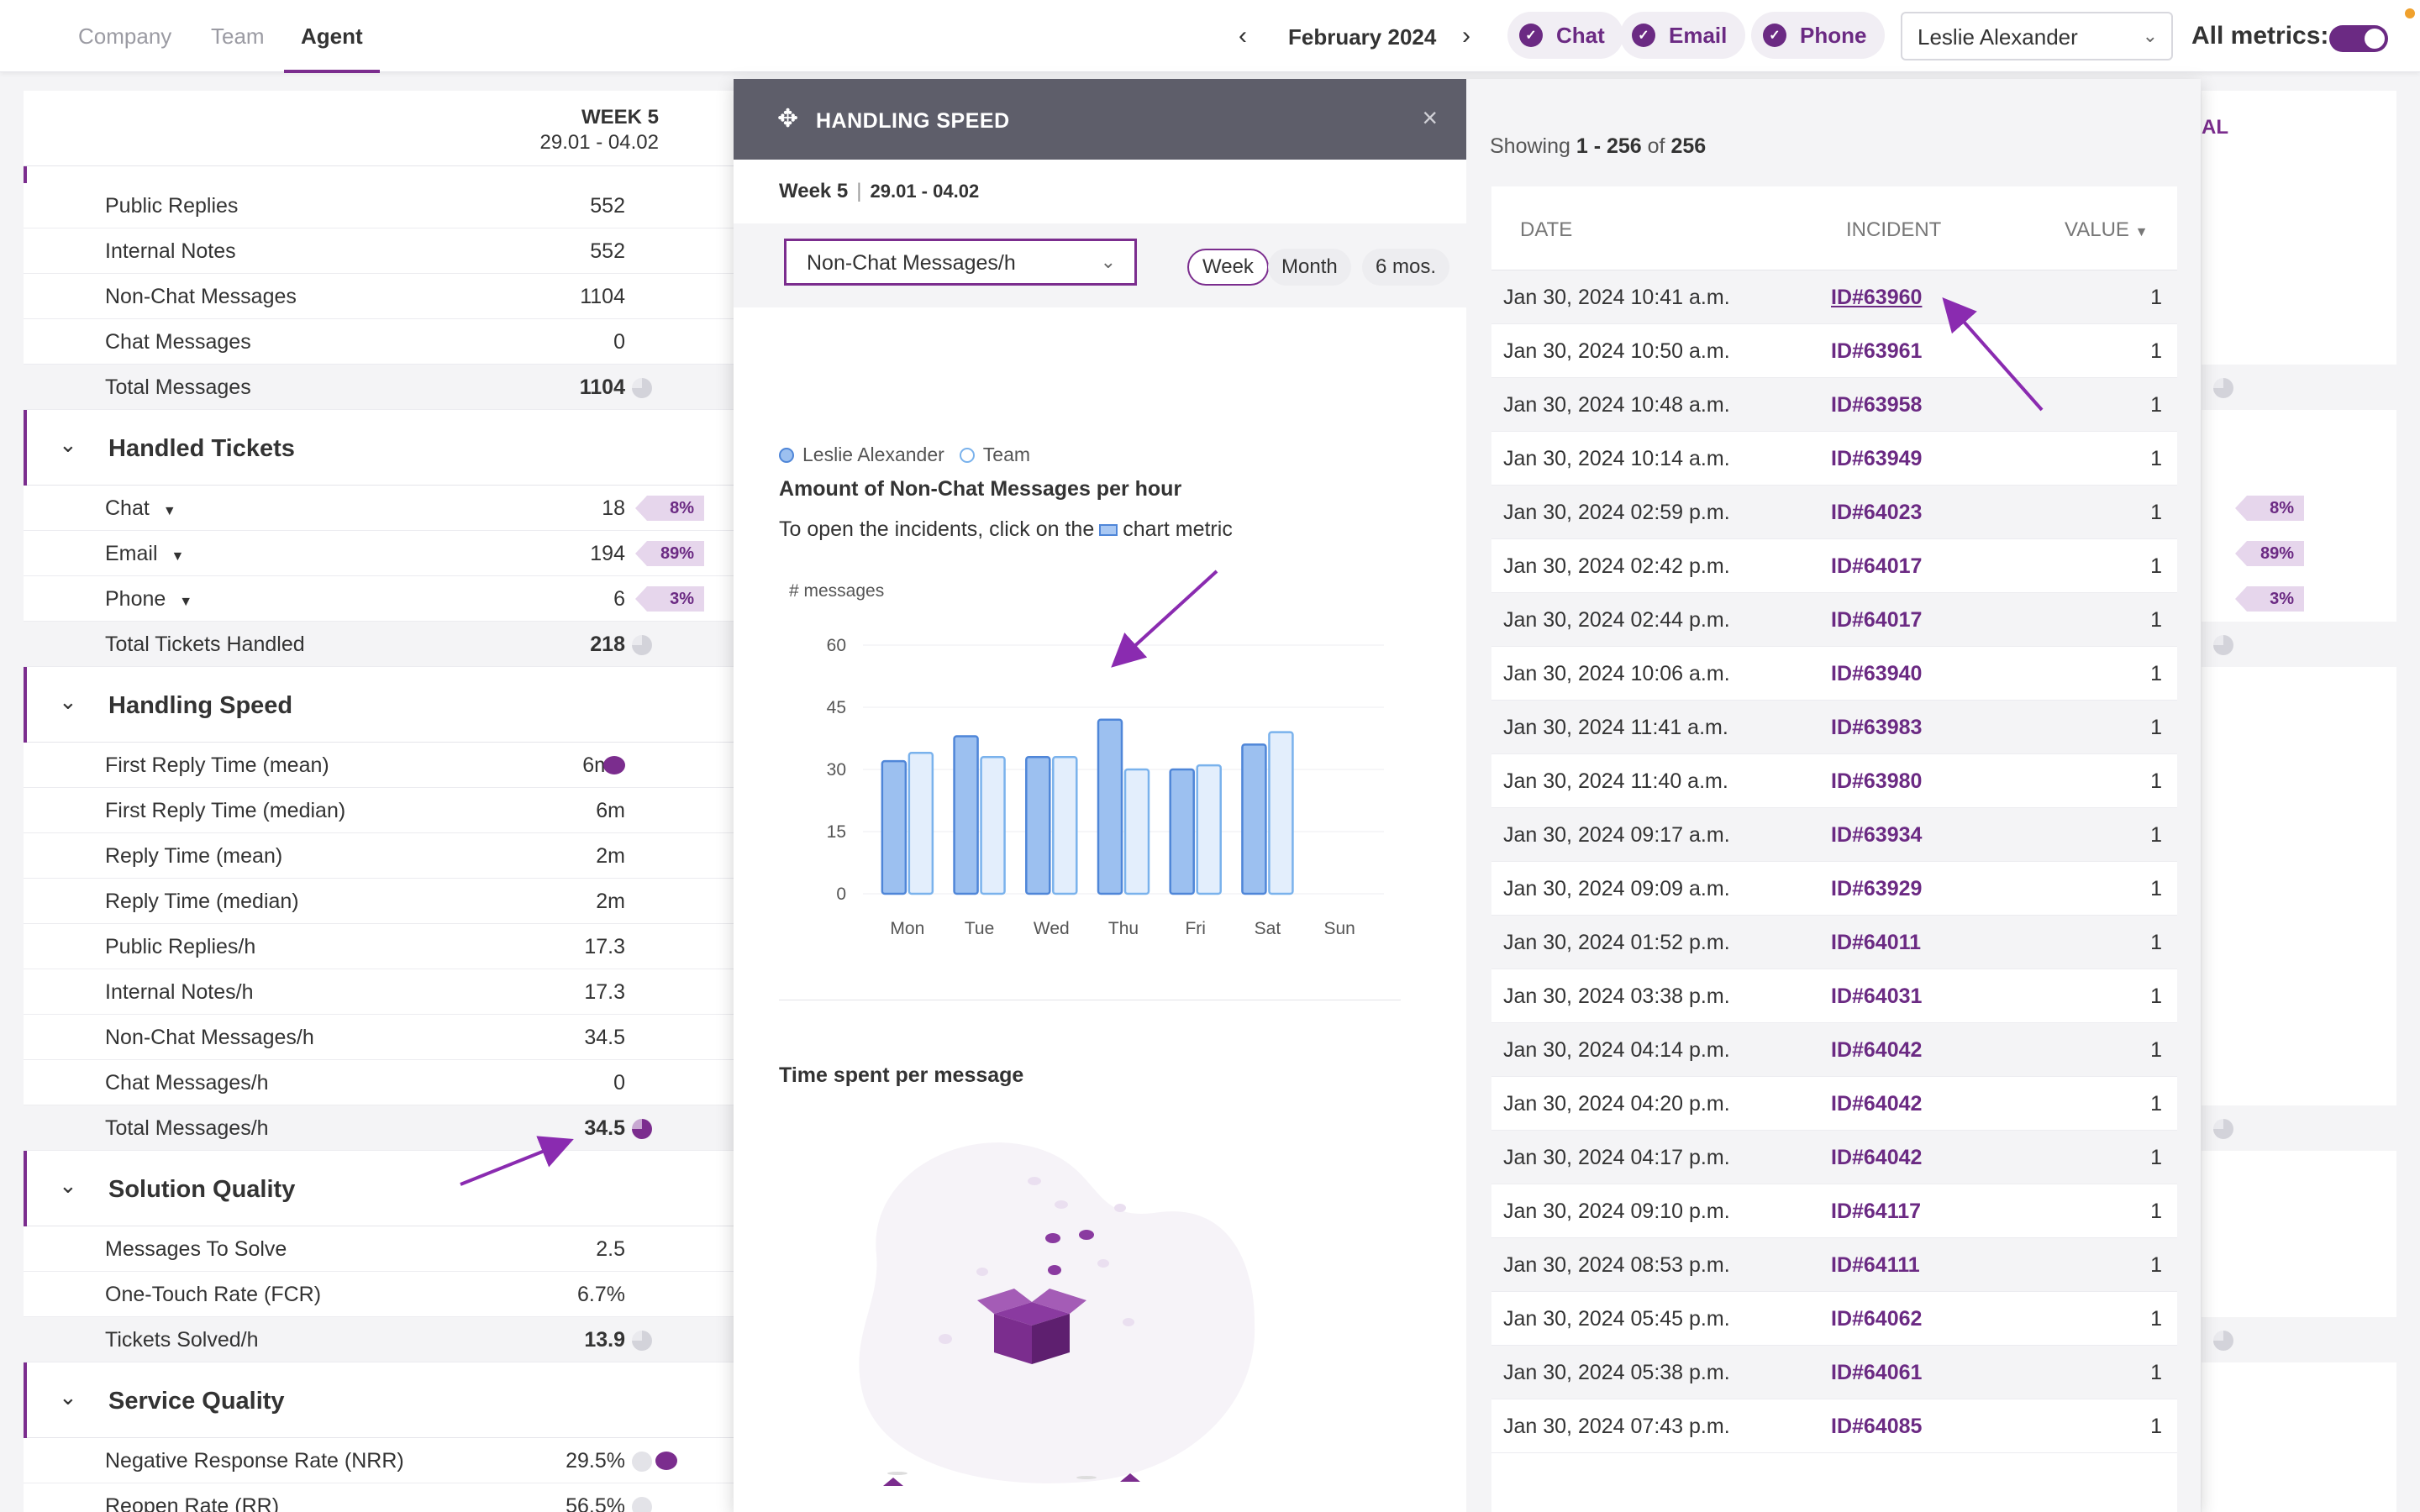  Describe the element at coordinates (2299, 599) in the screenshot. I see `bg-row: 3%` at that location.